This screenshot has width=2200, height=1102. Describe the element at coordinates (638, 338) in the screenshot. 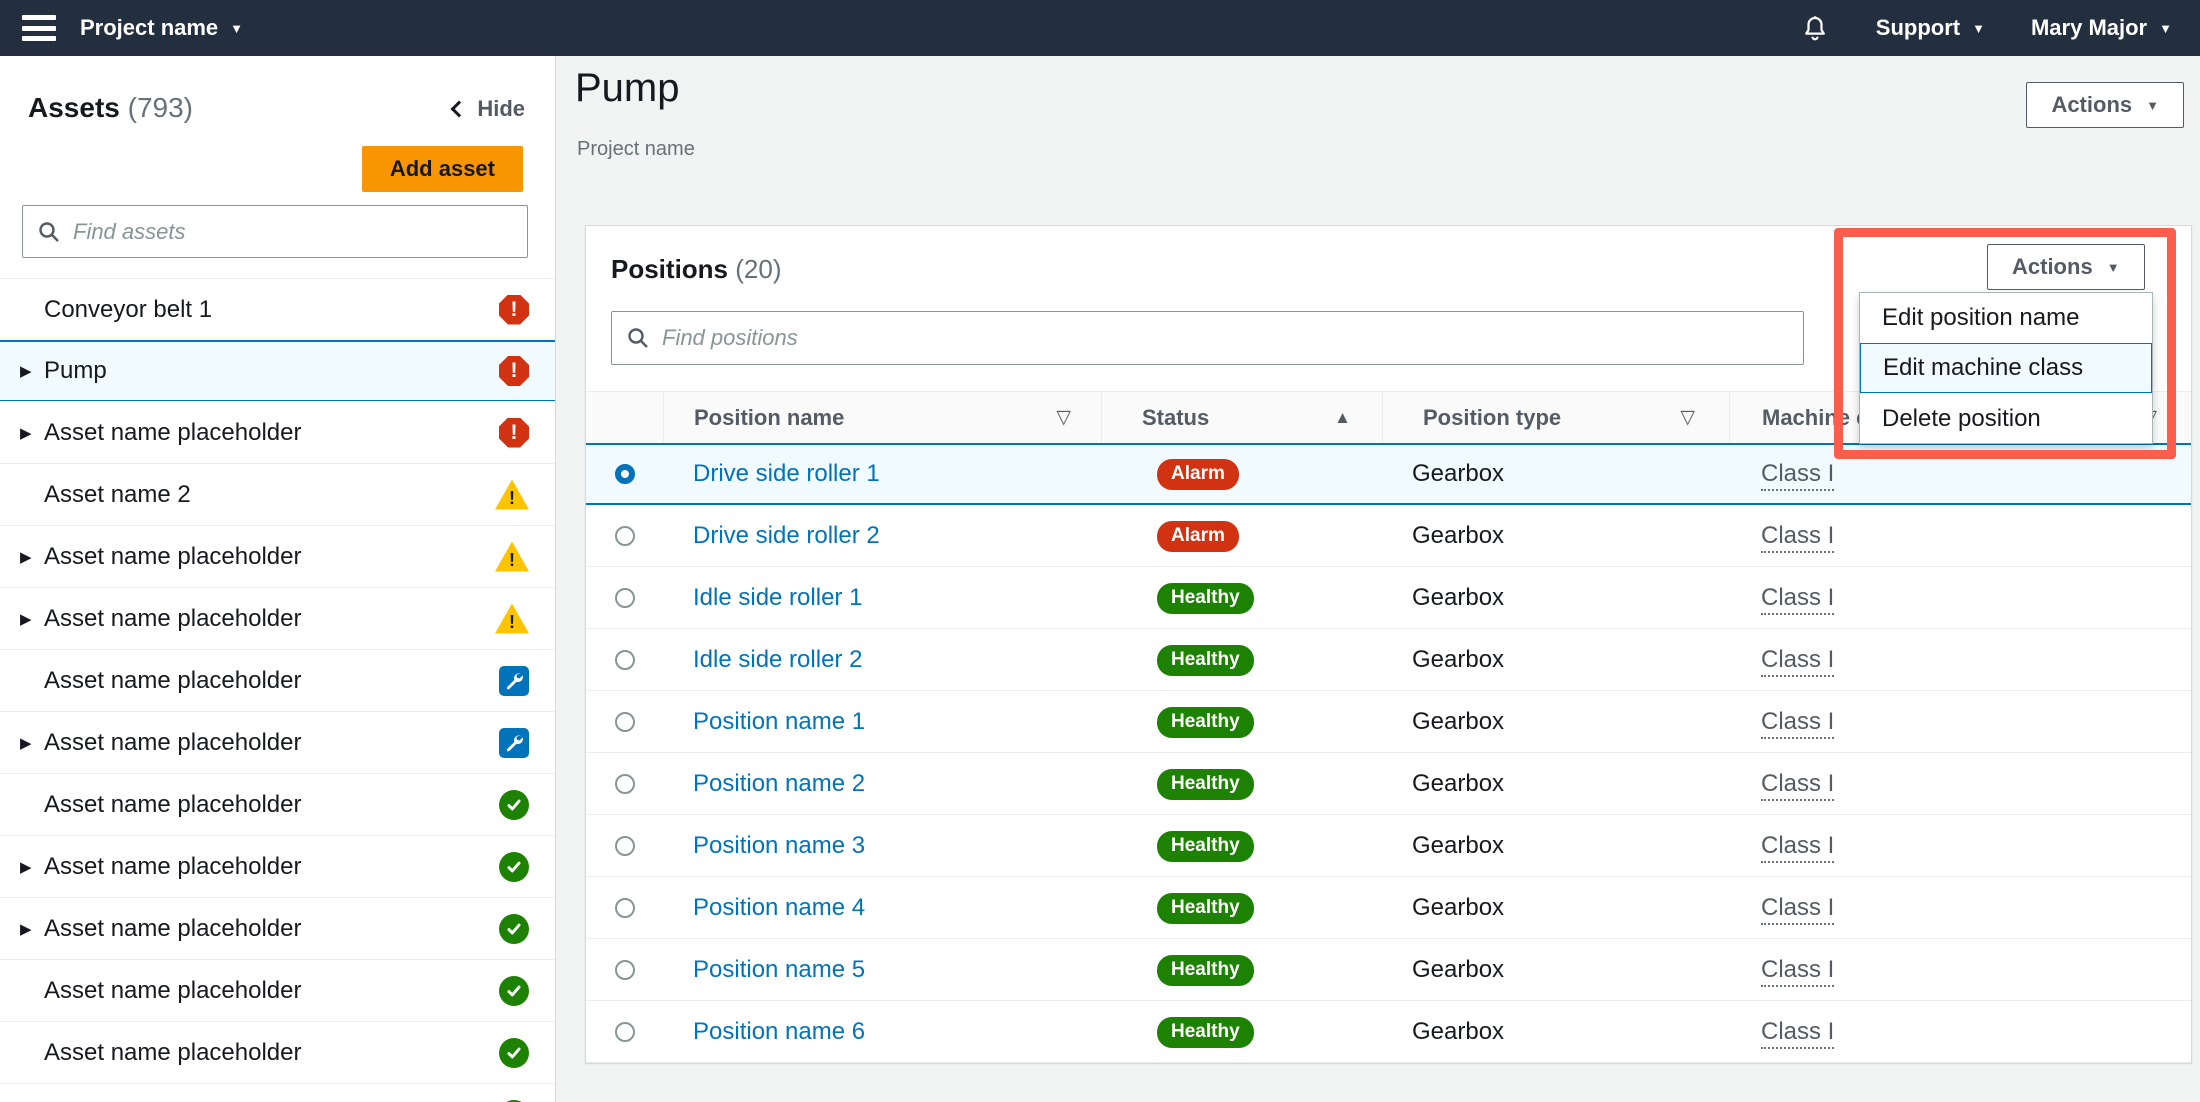

I see `search-icon` at that location.